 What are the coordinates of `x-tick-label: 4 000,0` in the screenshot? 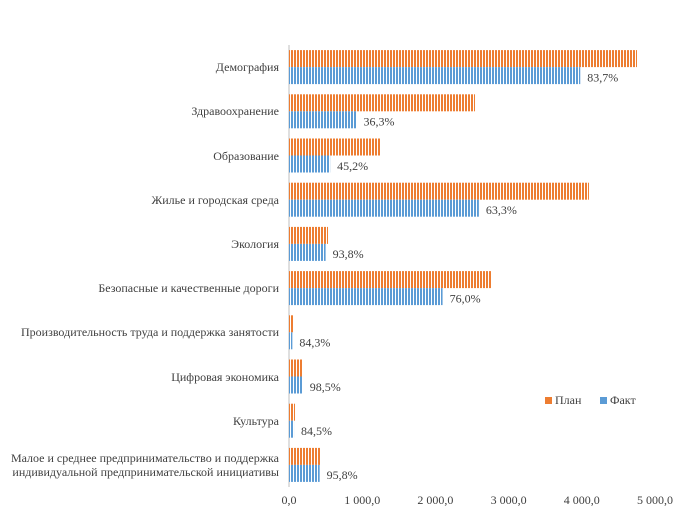 It's located at (582, 500).